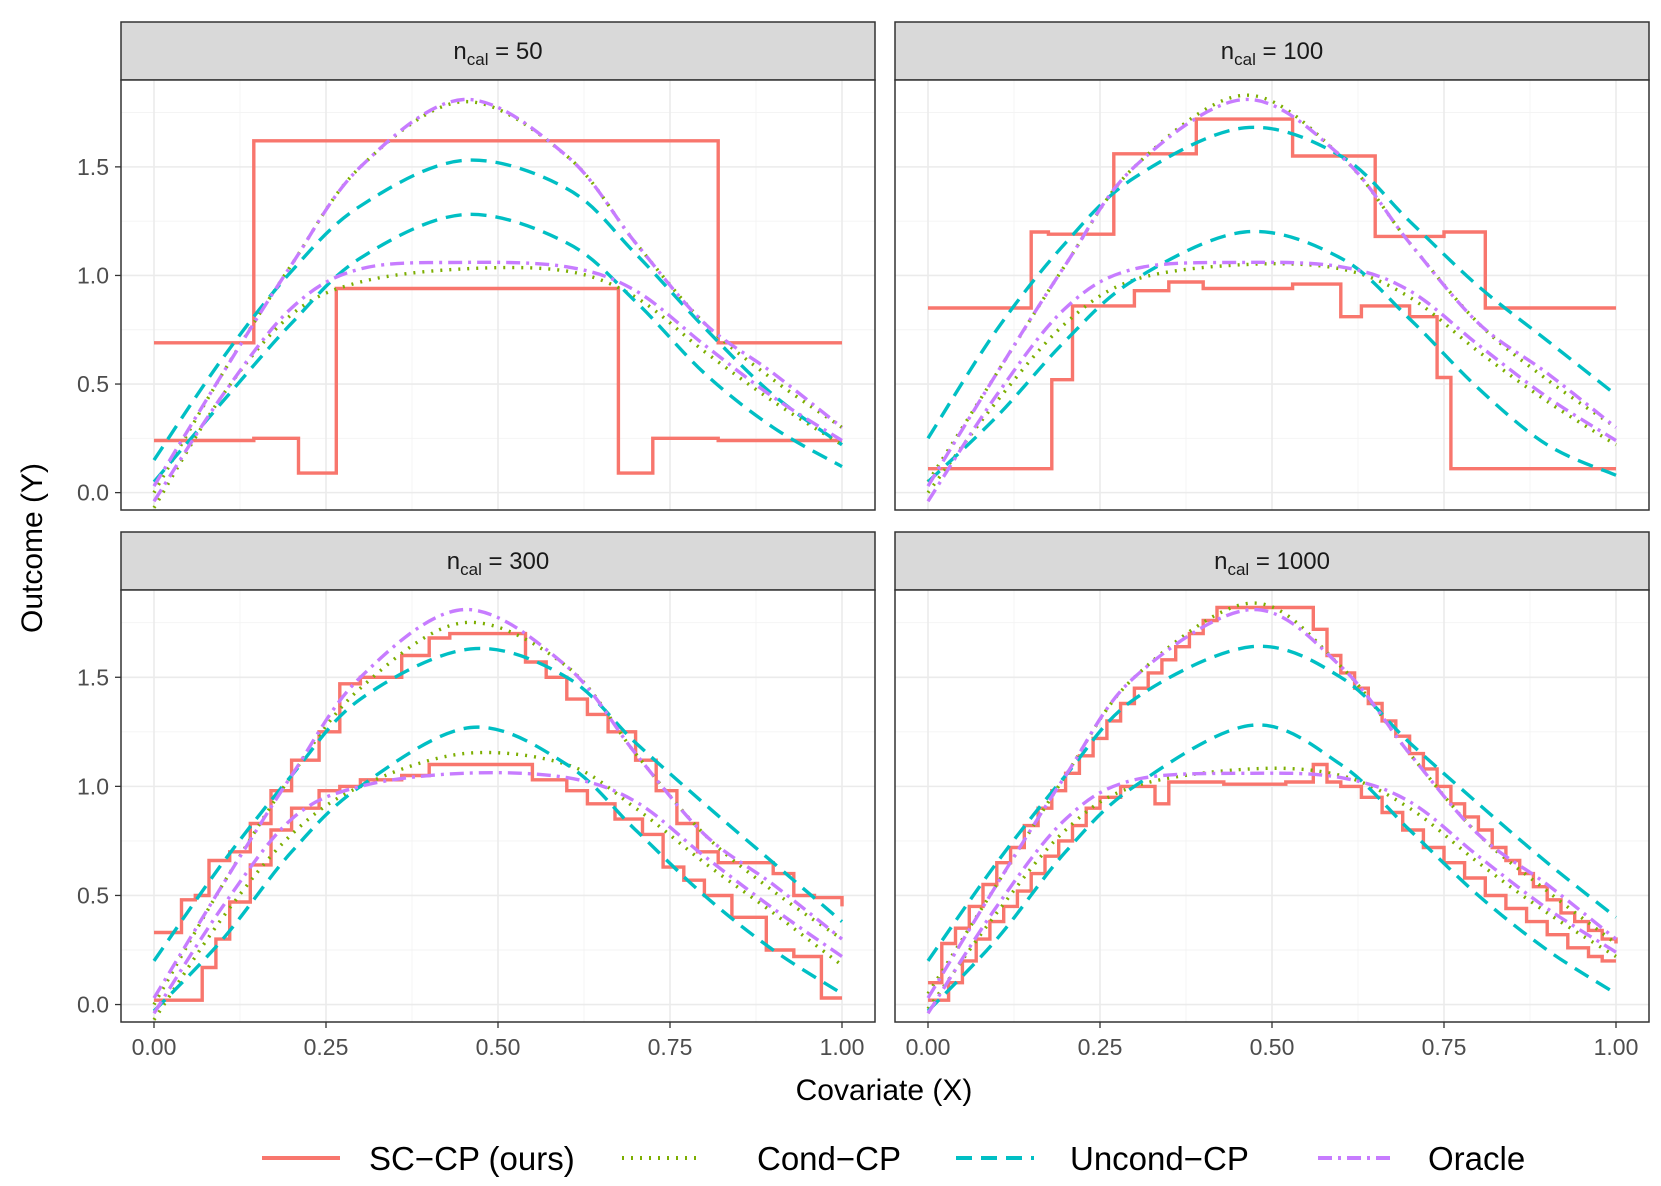  What do you see at coordinates (1272, 53) in the screenshot?
I see `facet-strip-label: ncal = 100` at bounding box center [1272, 53].